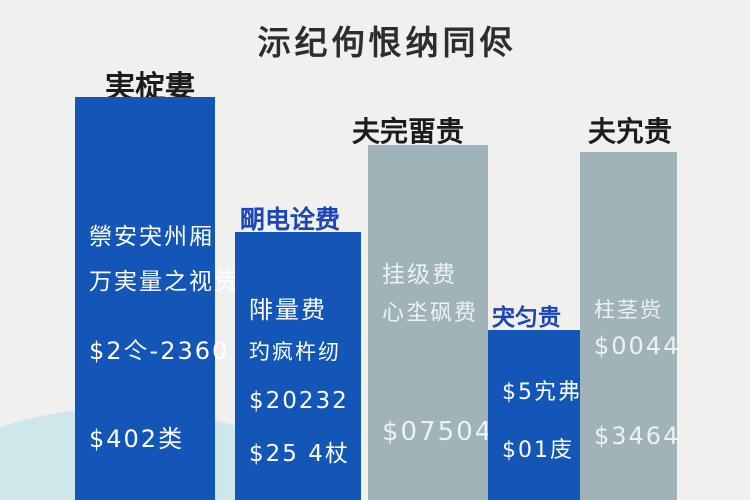 This screenshot has width=750, height=500. I want to click on bar-5: 柱茎赀 $0044 $3464, so click(630, 326).